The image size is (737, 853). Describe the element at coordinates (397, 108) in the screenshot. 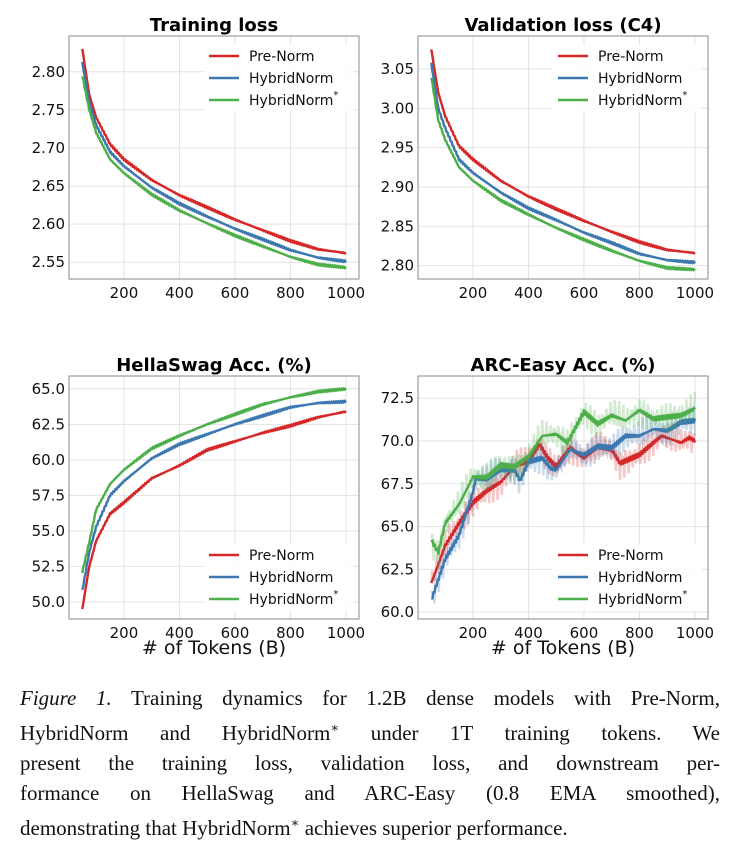

I see `y-tick-label: 3.00` at that location.